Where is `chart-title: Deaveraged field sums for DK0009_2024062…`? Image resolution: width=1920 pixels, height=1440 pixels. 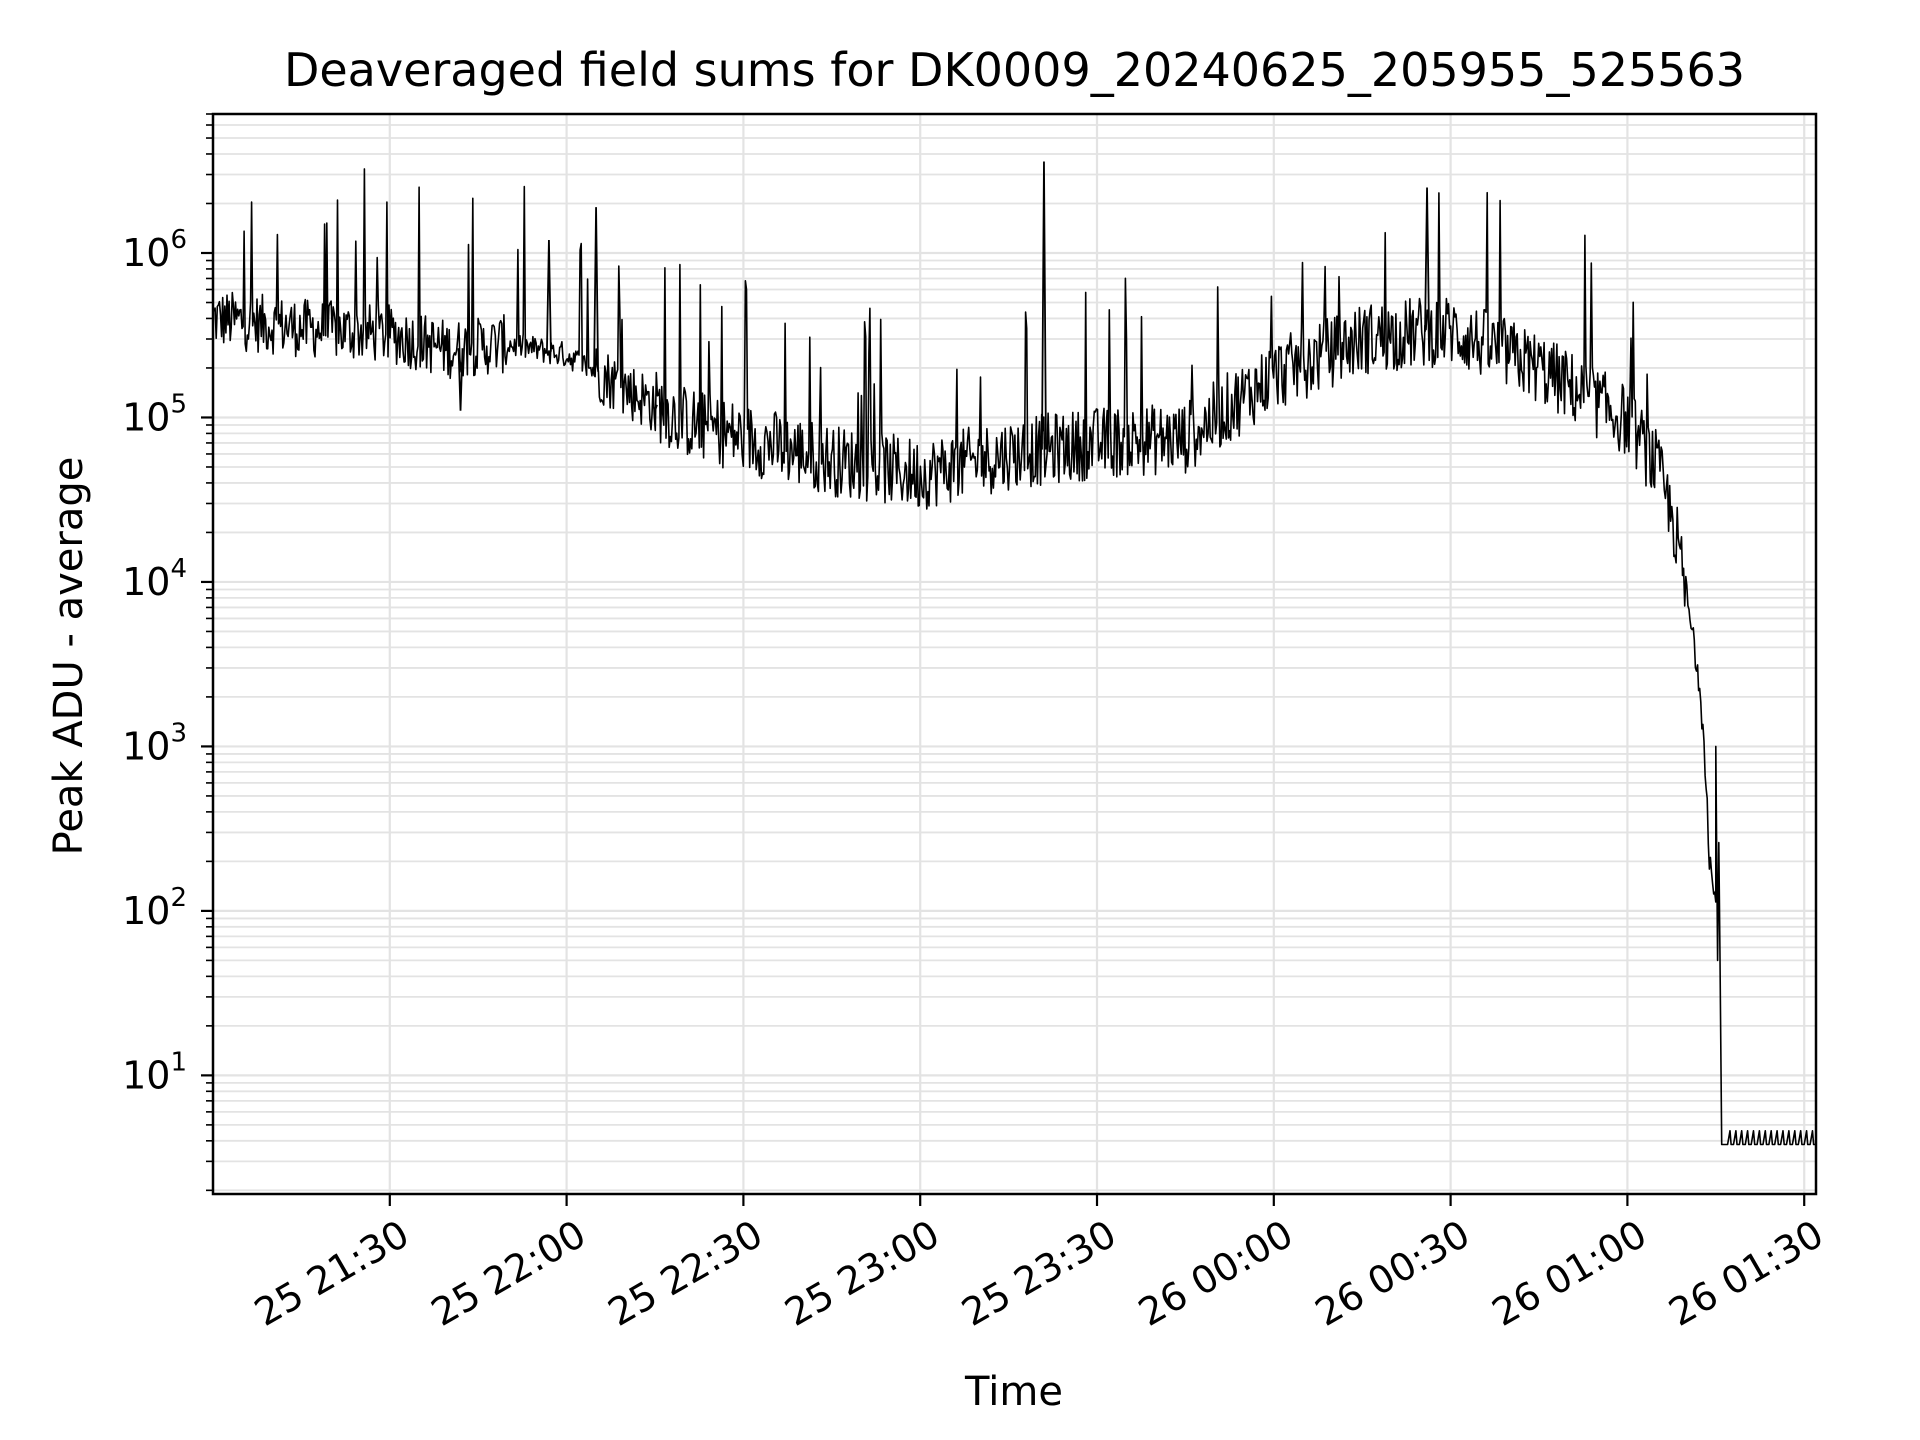
chart-title: Deaveraged field sums for DK0009_2024062… is located at coordinates (1014, 70).